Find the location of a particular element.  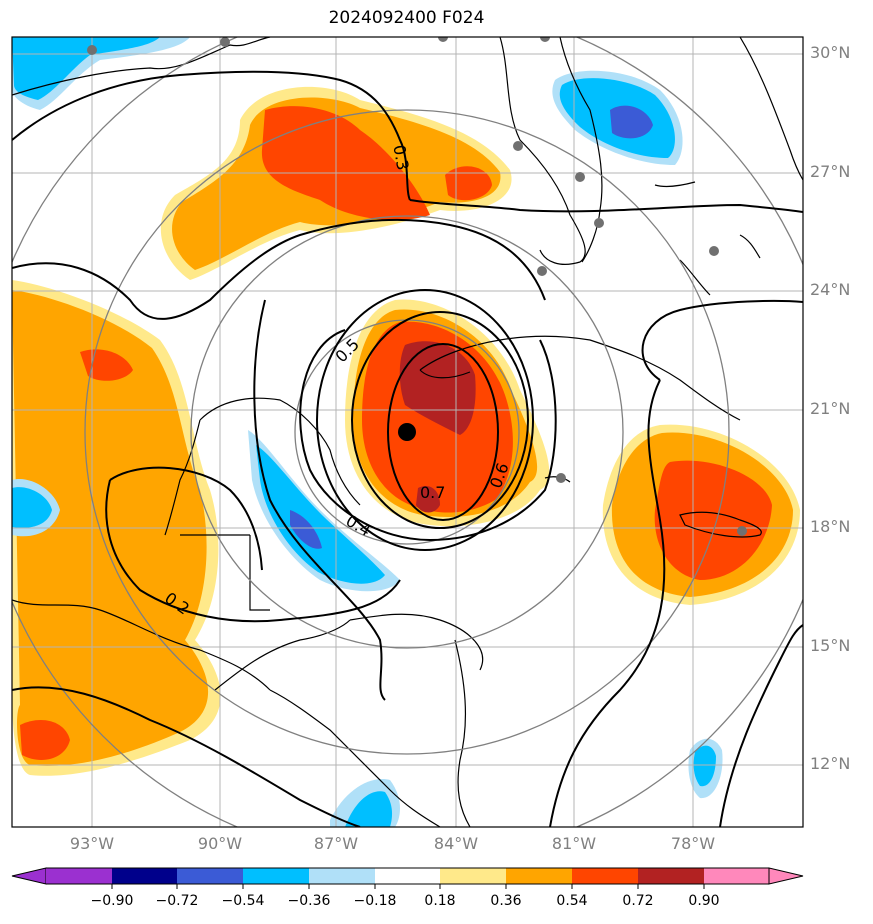

colorbar is located at coordinates (407, 878).